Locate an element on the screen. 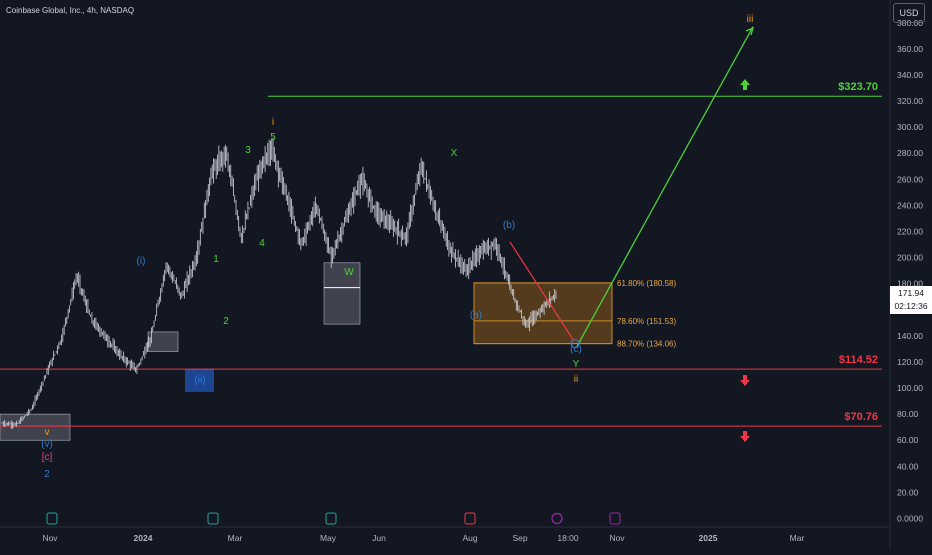  wave-label: i is located at coordinates (273, 122).